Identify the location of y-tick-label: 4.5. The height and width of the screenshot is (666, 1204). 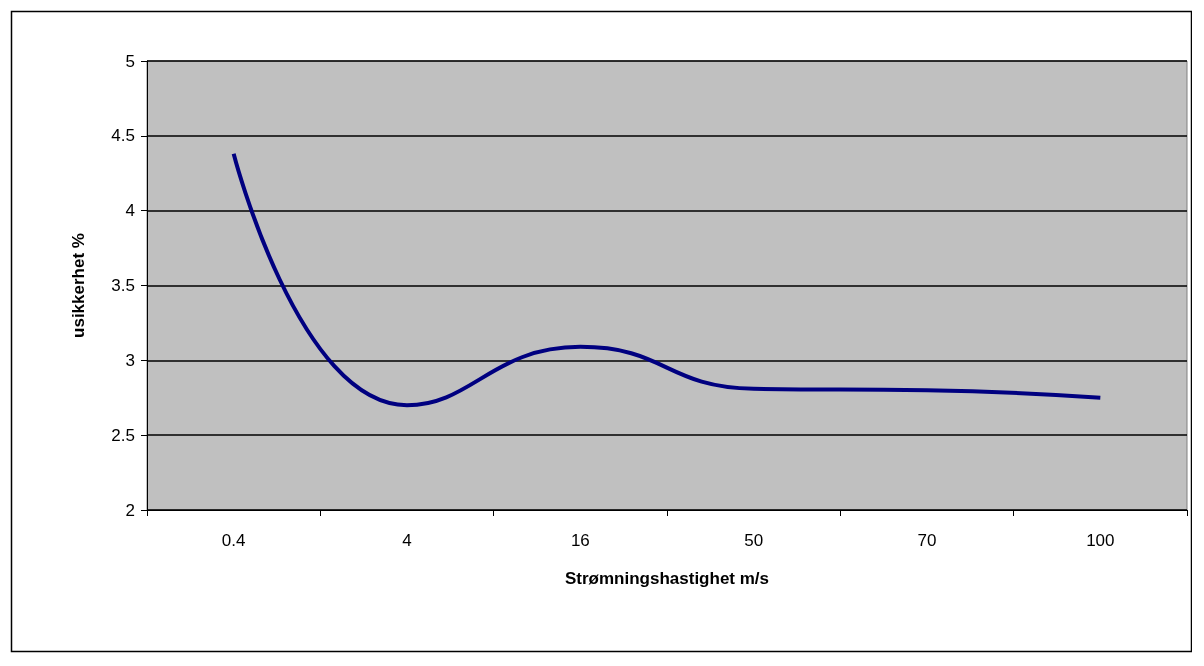
(123, 136).